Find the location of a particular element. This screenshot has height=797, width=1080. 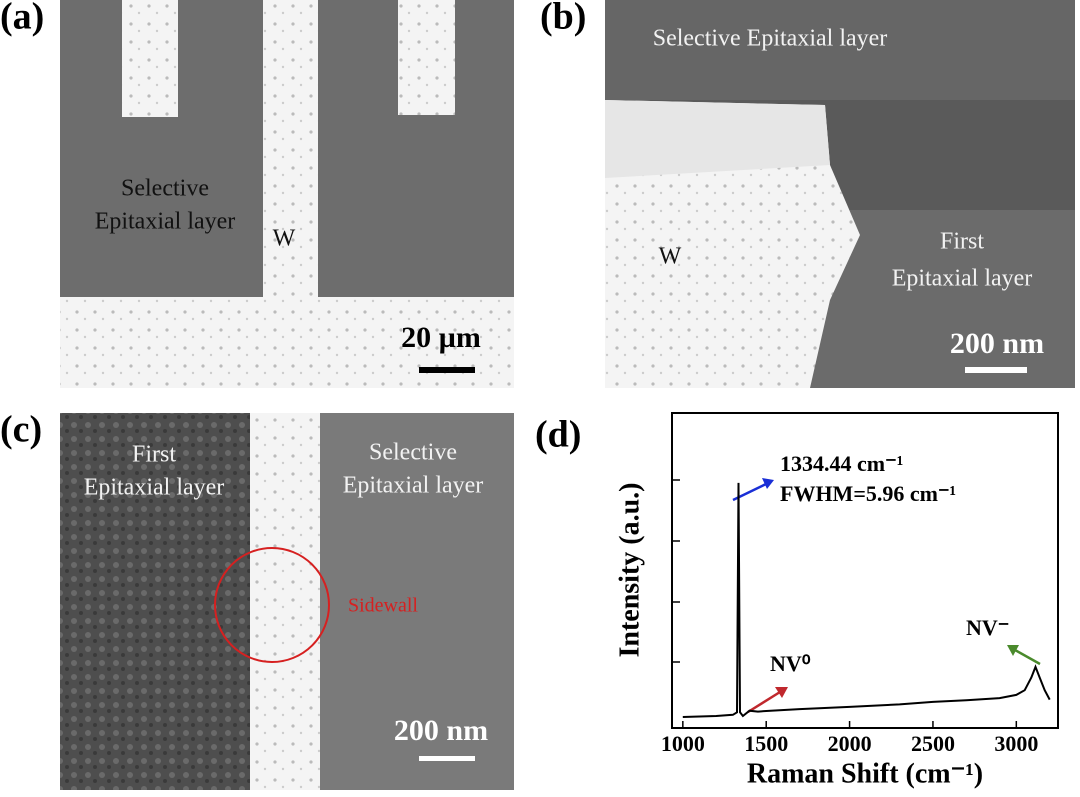

panel-label: (a) is located at coordinates (22, 19).